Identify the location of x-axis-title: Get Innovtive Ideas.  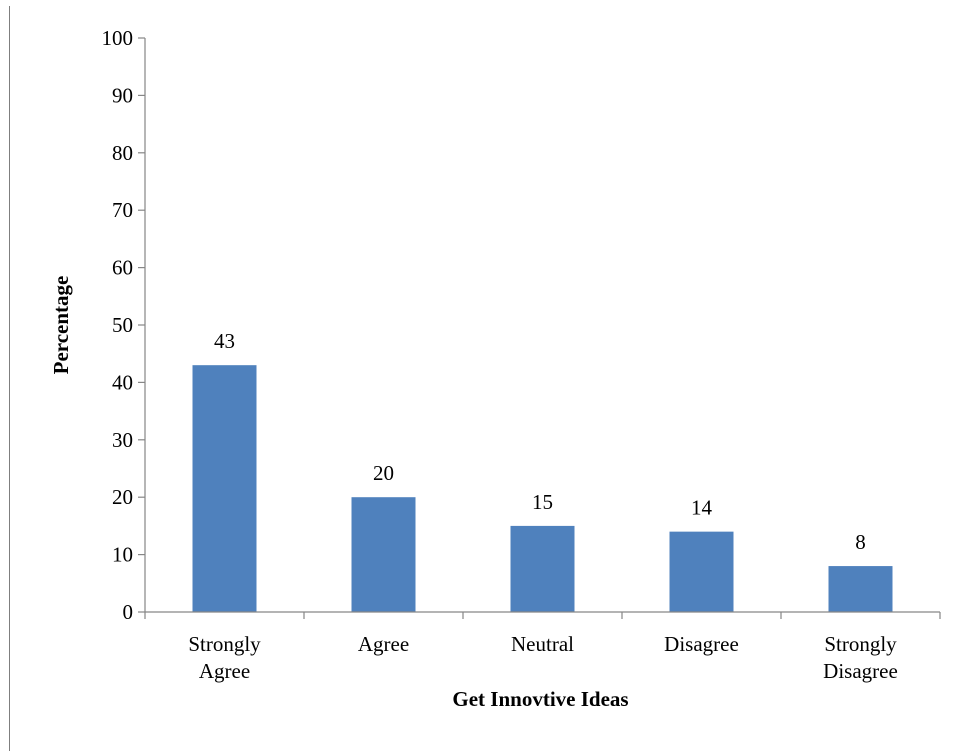
(540, 699).